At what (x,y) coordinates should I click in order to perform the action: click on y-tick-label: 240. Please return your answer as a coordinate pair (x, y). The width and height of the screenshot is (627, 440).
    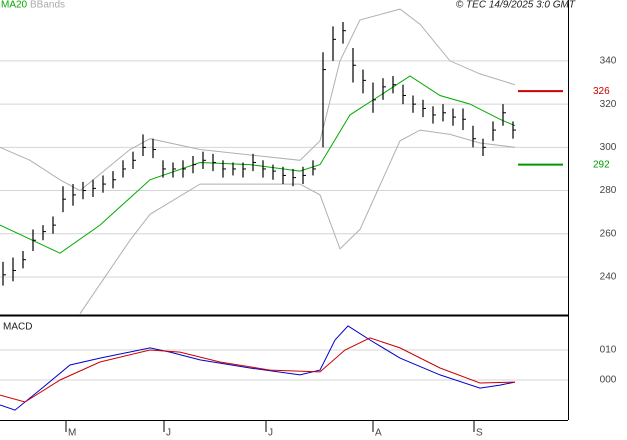
    Looking at the image, I should click on (608, 277).